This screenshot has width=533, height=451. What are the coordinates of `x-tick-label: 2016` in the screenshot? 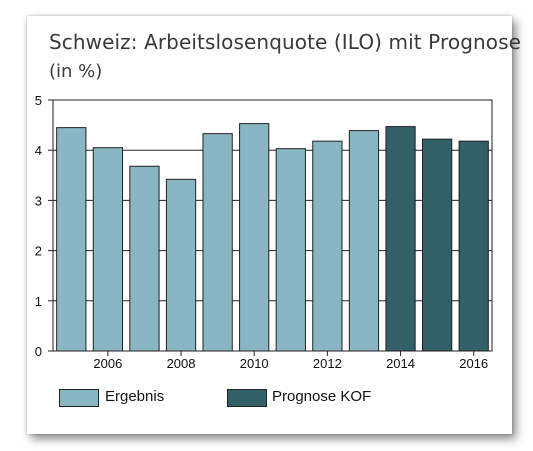 It's located at (473, 363).